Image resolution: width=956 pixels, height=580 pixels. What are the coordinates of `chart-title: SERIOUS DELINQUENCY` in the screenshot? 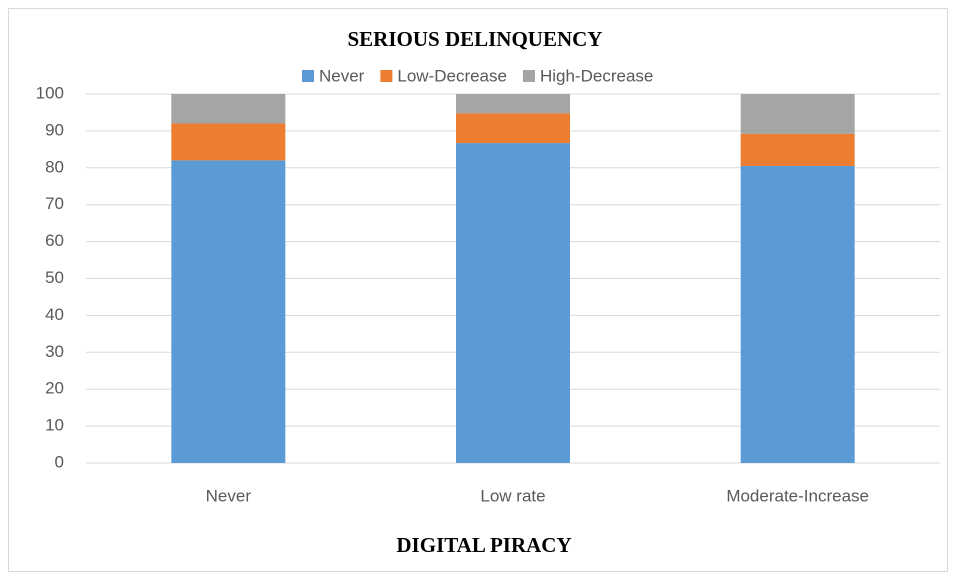 It's located at (475, 39).